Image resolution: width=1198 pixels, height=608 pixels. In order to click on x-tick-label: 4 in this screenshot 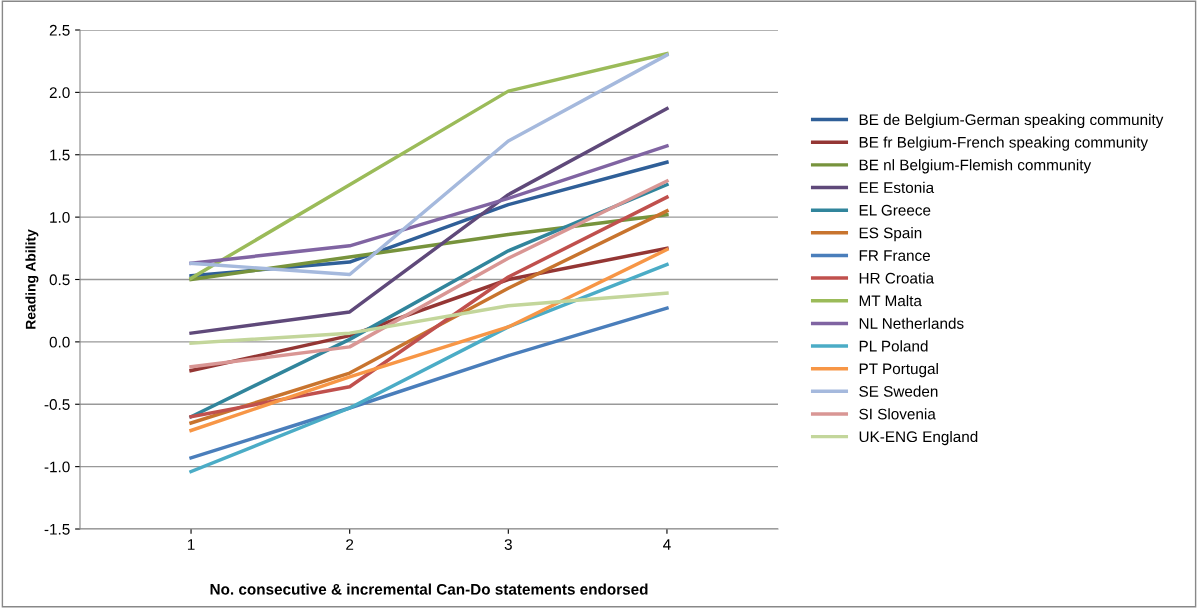, I will do `click(667, 544)`.